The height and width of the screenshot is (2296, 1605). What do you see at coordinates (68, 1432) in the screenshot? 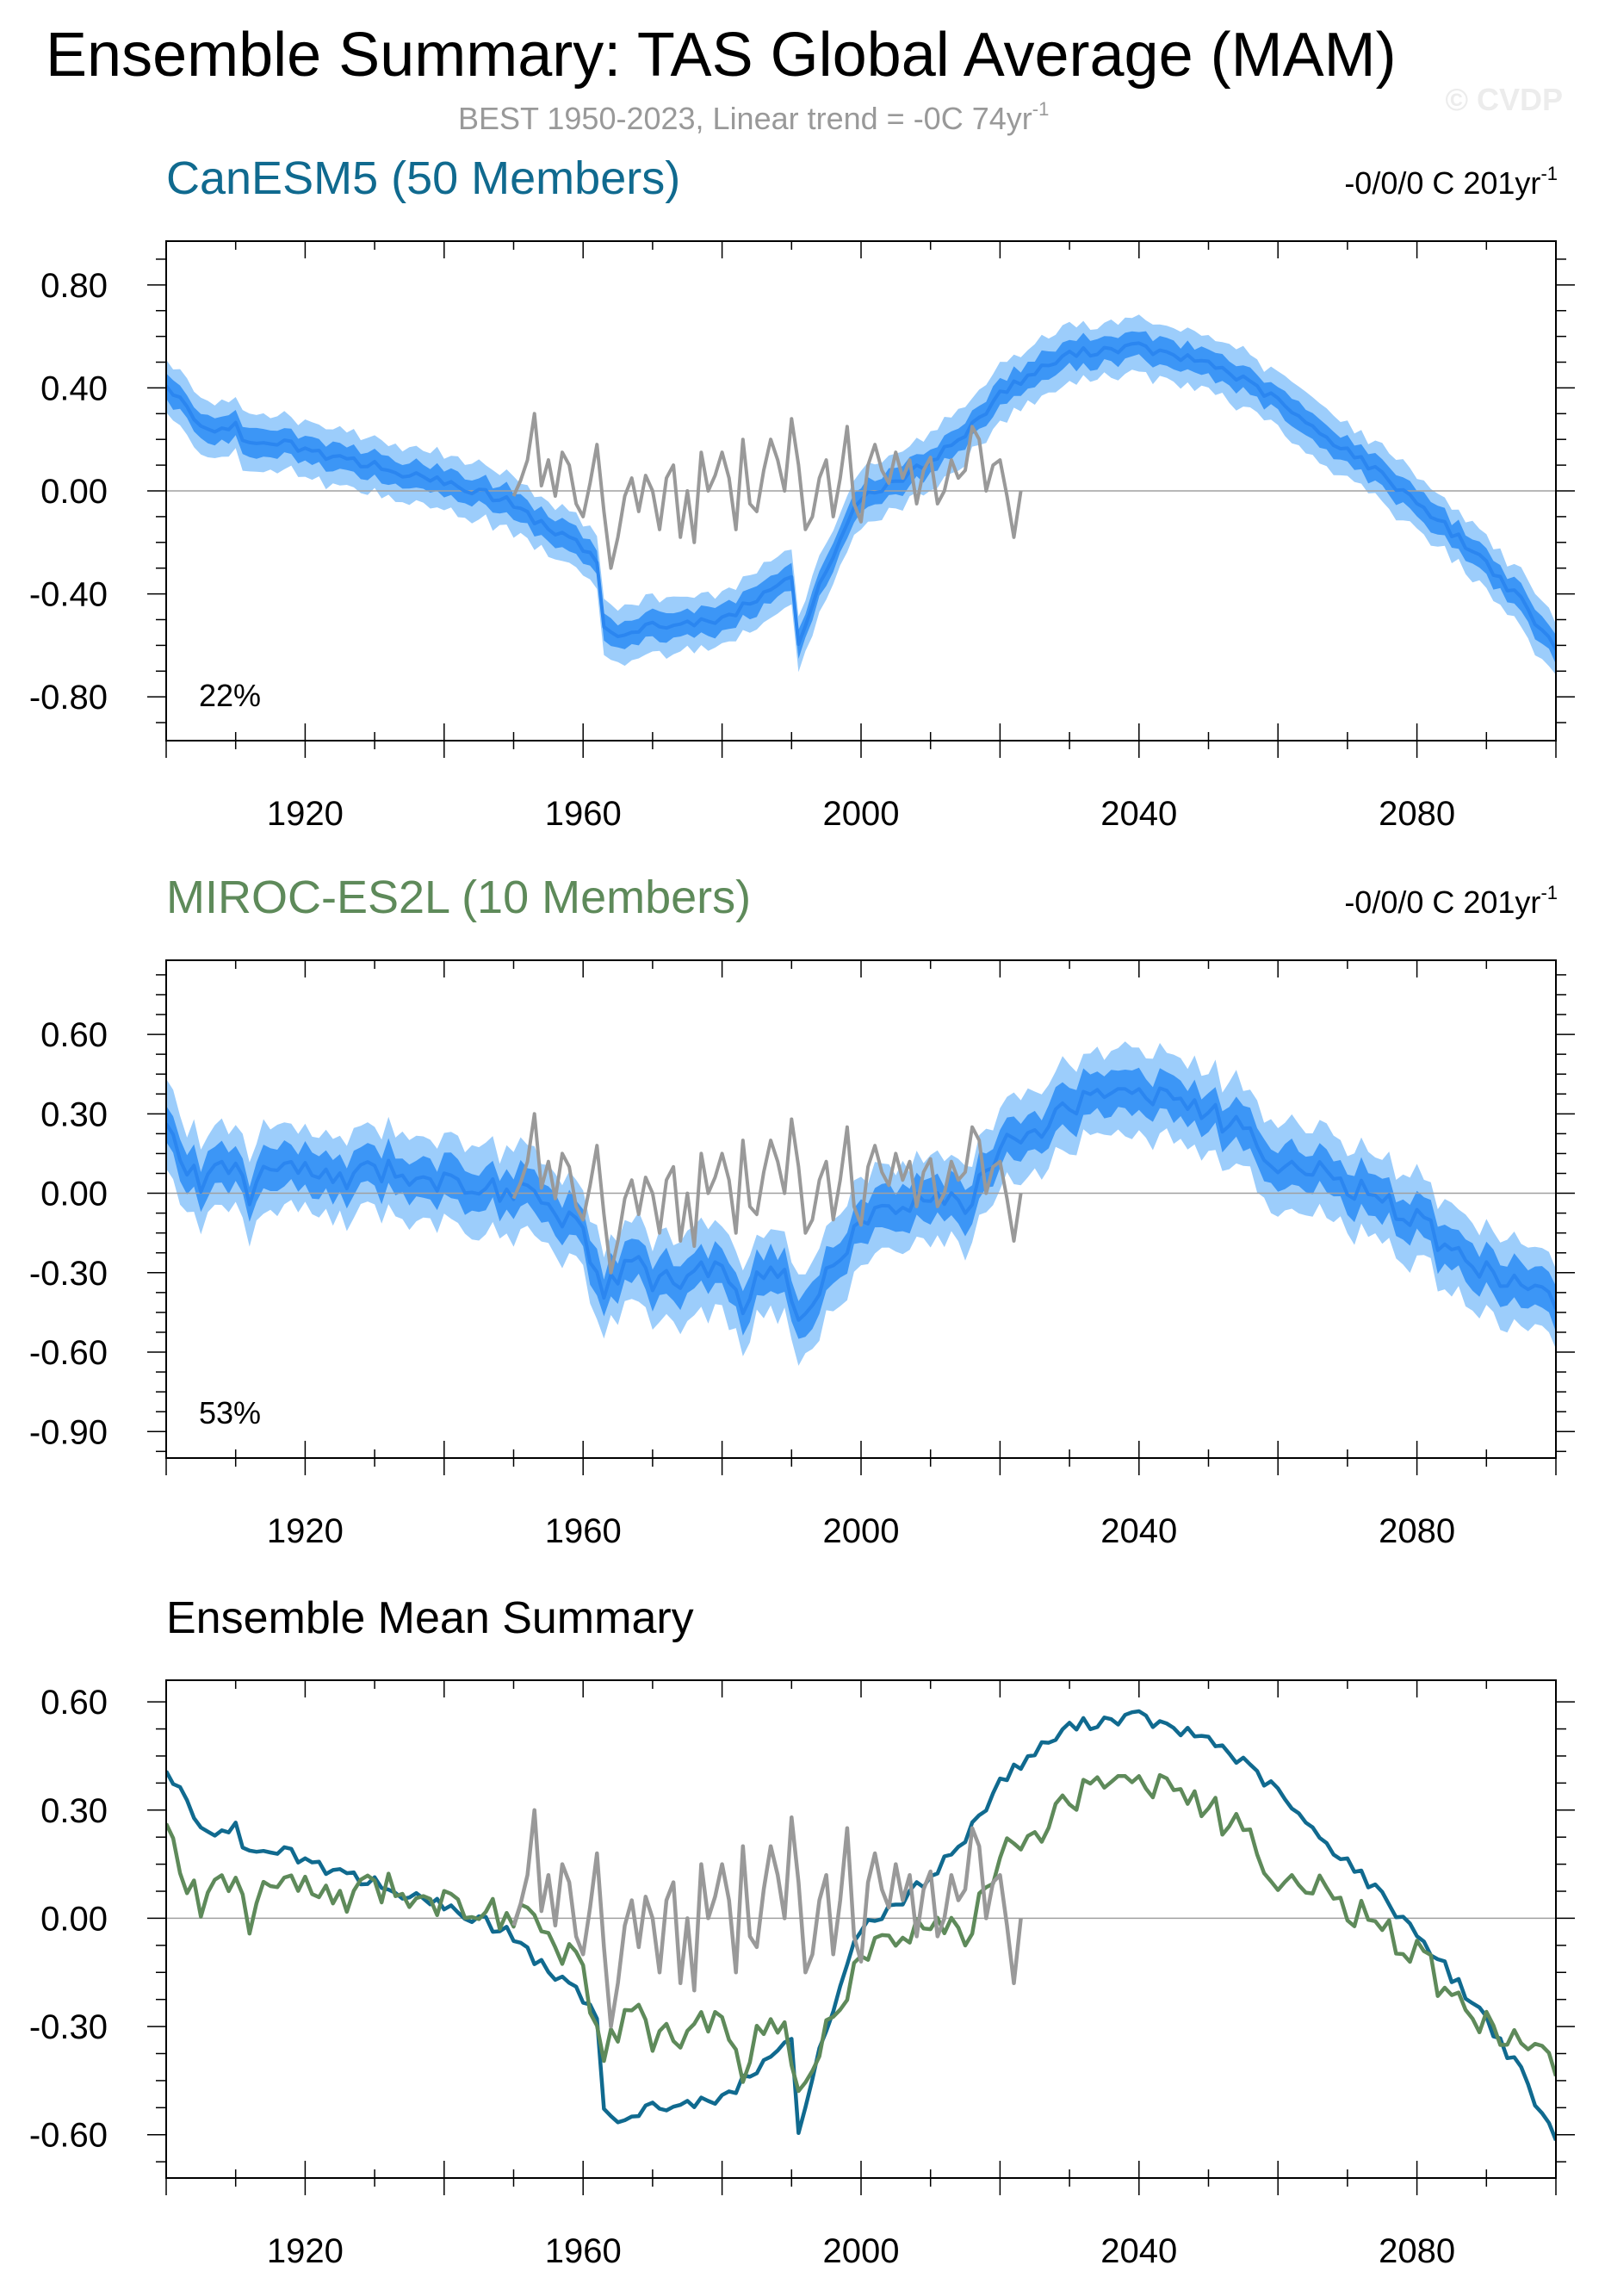
I see `y-tick-label: -0.90` at bounding box center [68, 1432].